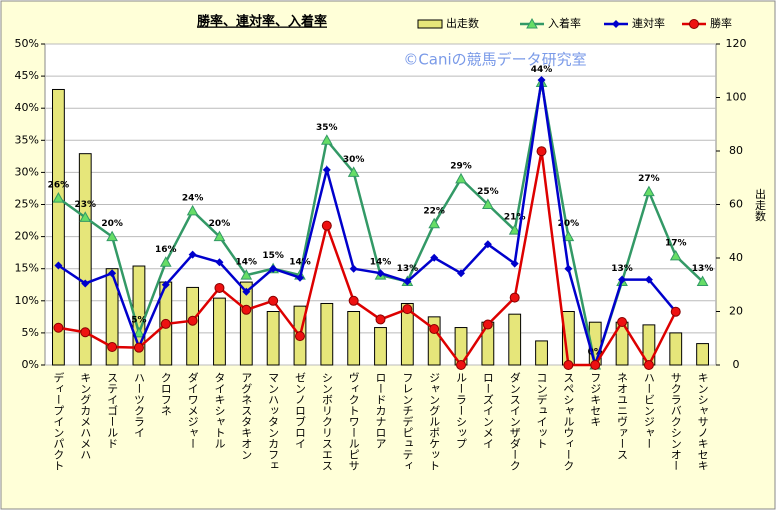  Describe the element at coordinates (138, 405) in the screenshot. I see `x-tick-label: ハーツクライ` at that location.